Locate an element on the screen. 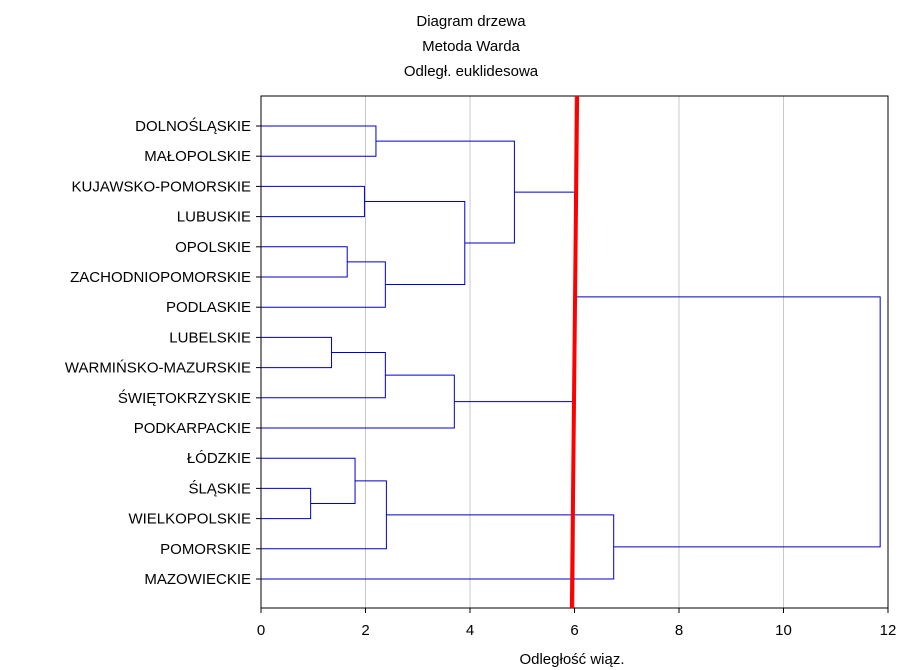 The image size is (903, 670). leaf-label: ŁÓDZKIE is located at coordinates (219, 458).